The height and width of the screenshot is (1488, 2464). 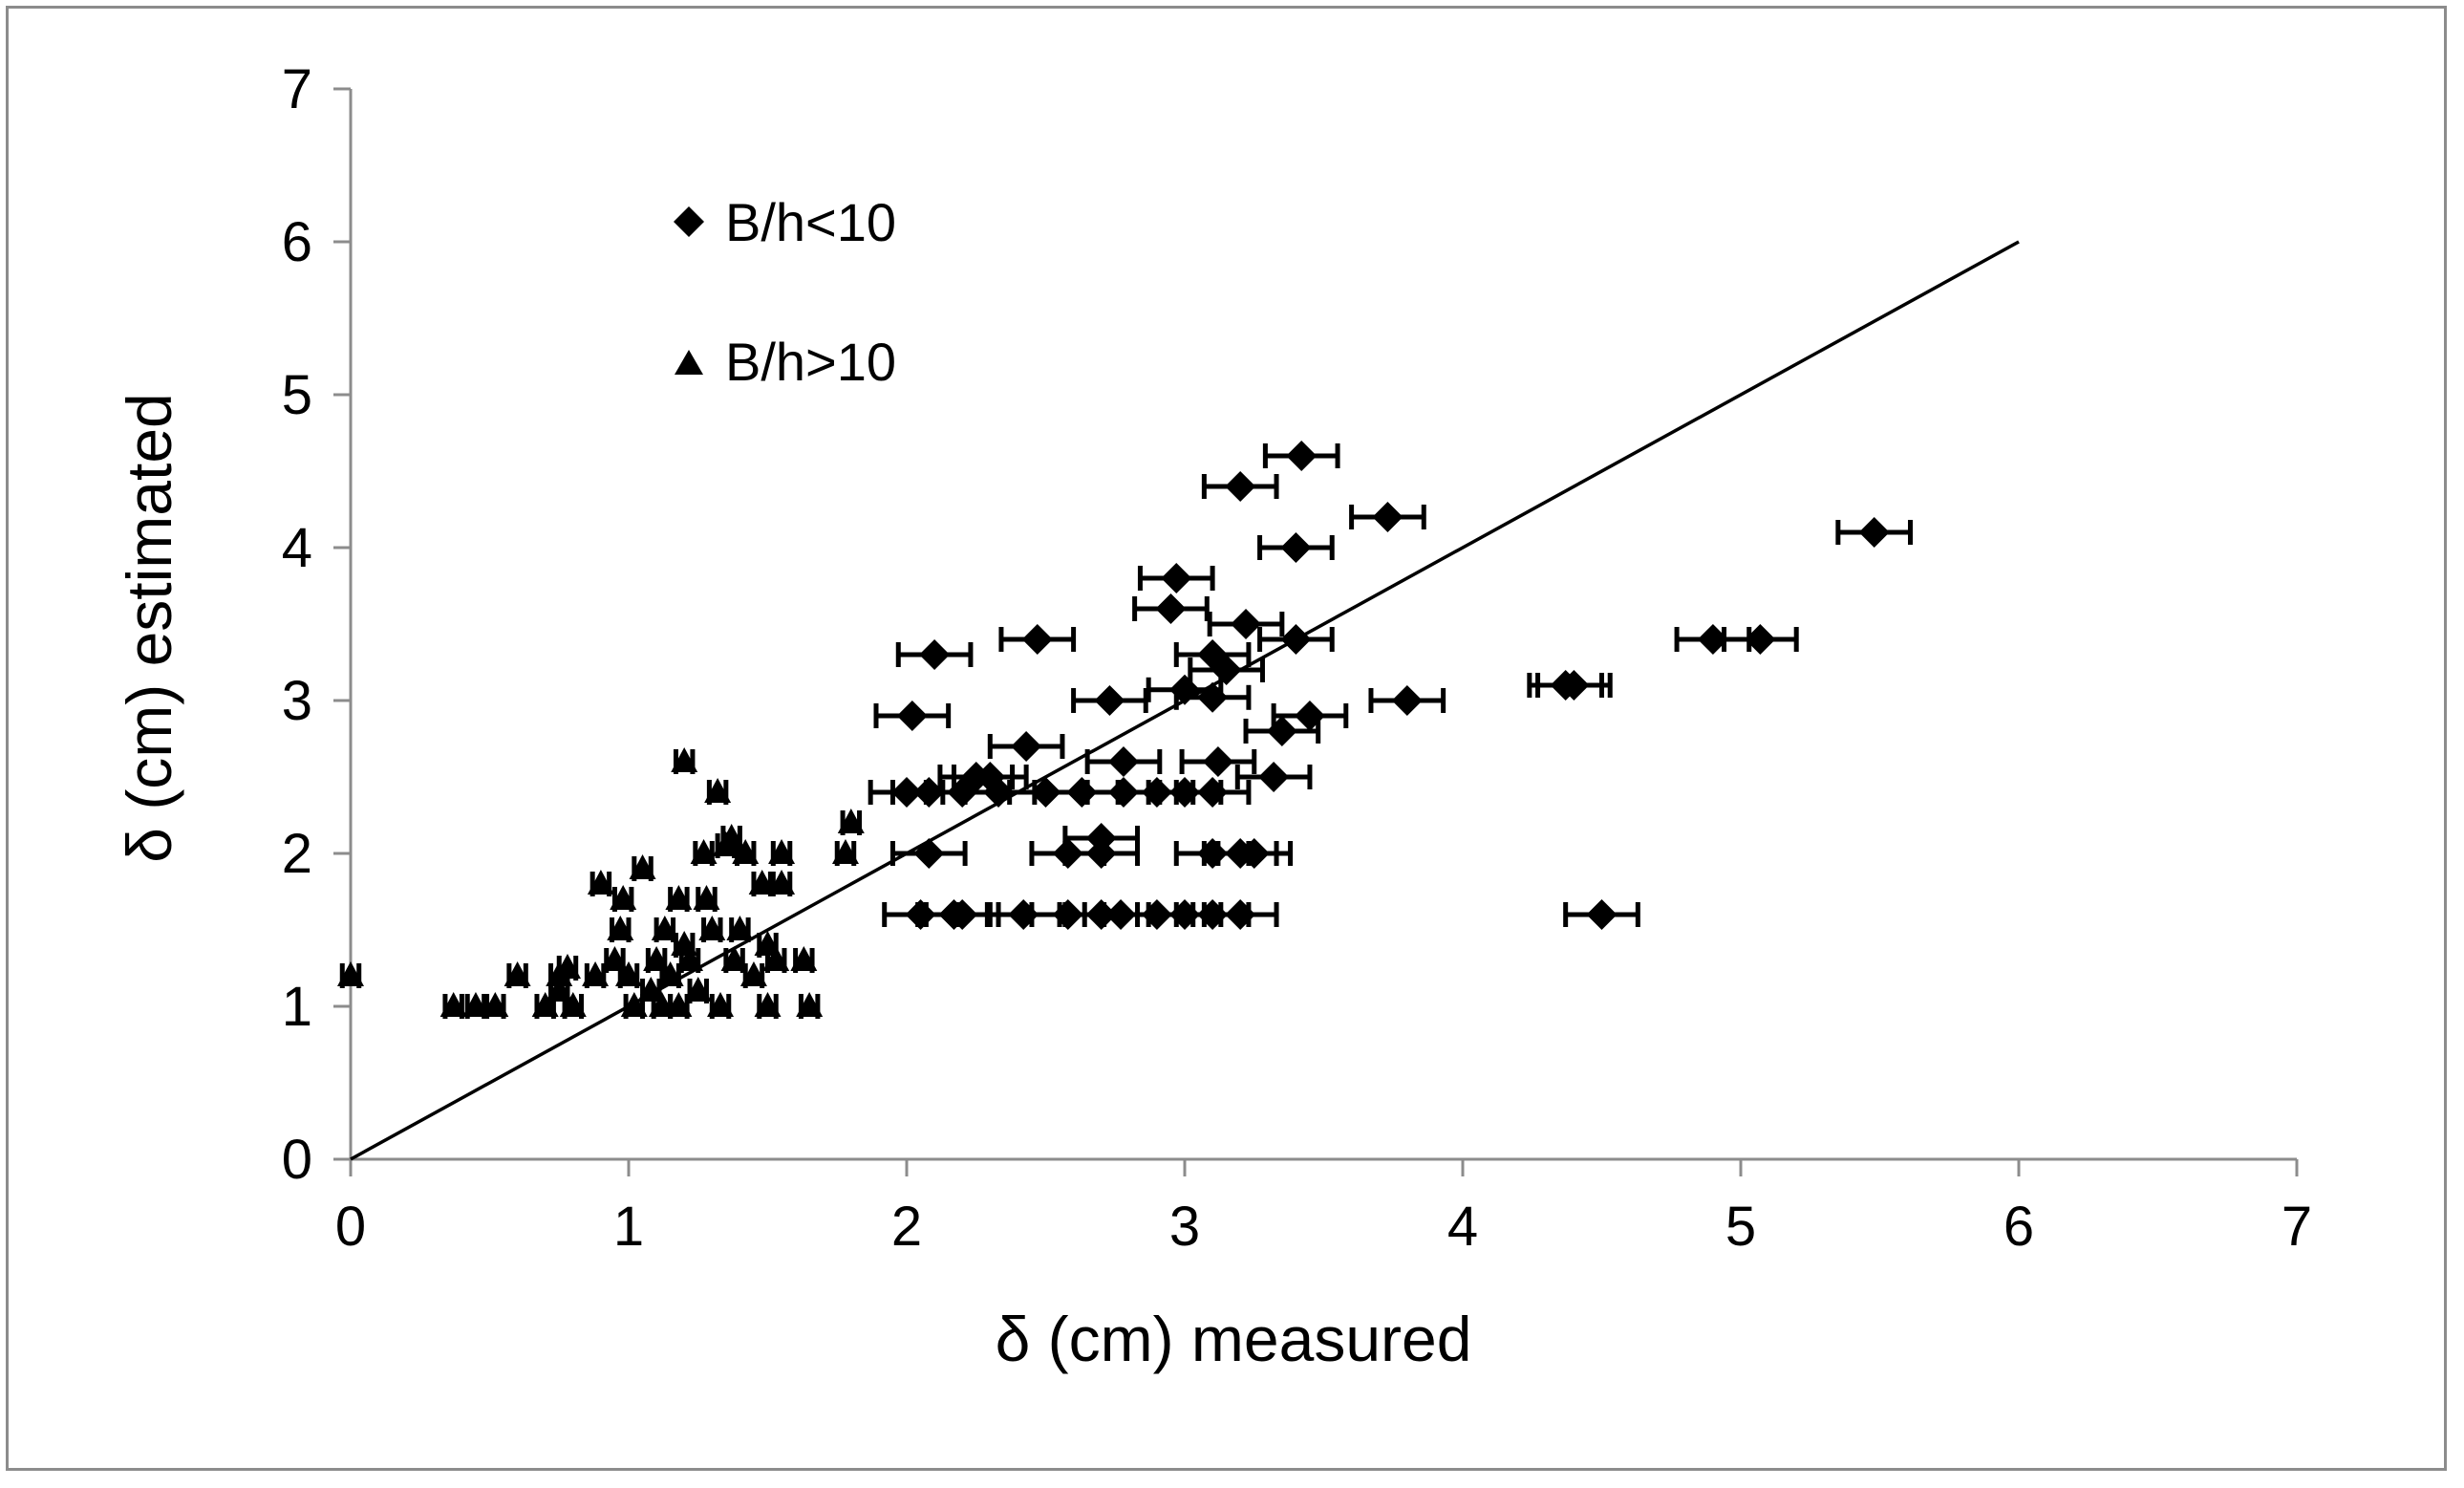 I want to click on x-tick-label: 1, so click(x=628, y=1227).